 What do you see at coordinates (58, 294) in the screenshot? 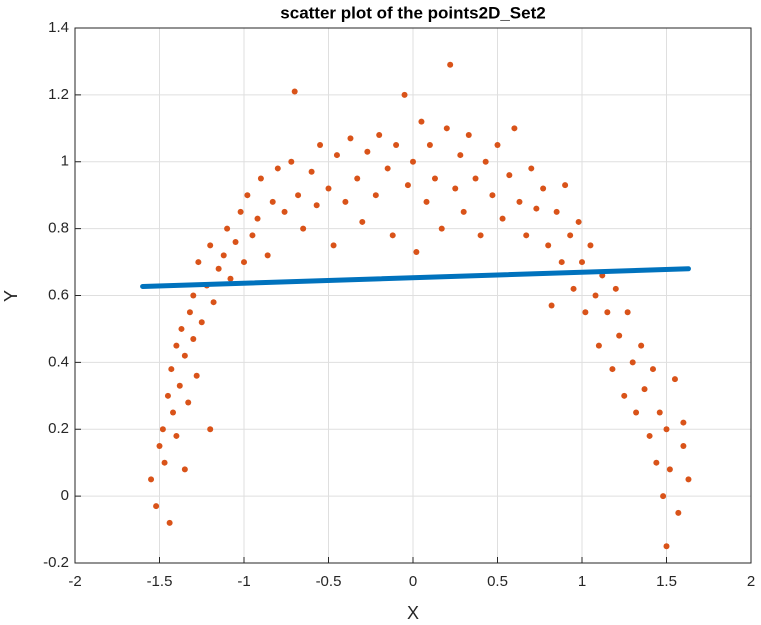
I see `y-tick-label: 0.6` at bounding box center [58, 294].